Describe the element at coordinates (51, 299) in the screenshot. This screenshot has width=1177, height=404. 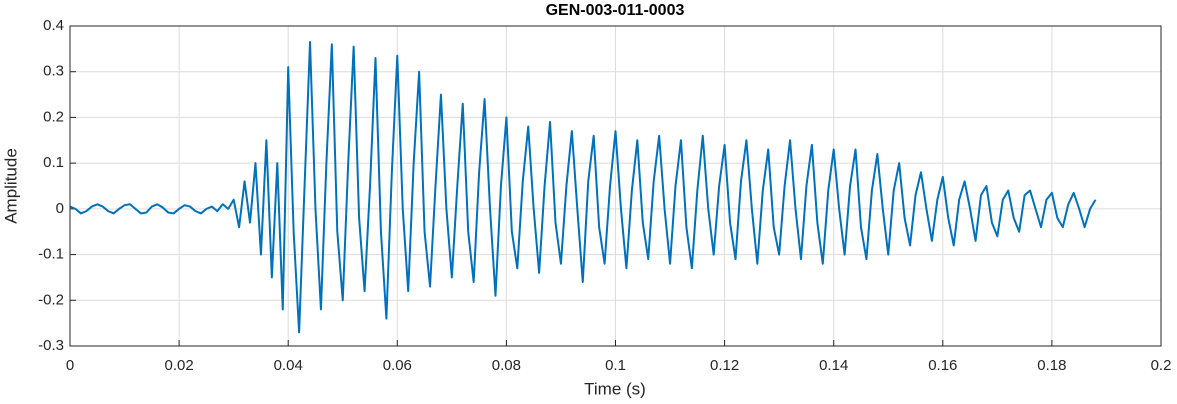
I see `y-tick-label: -0.2` at that location.